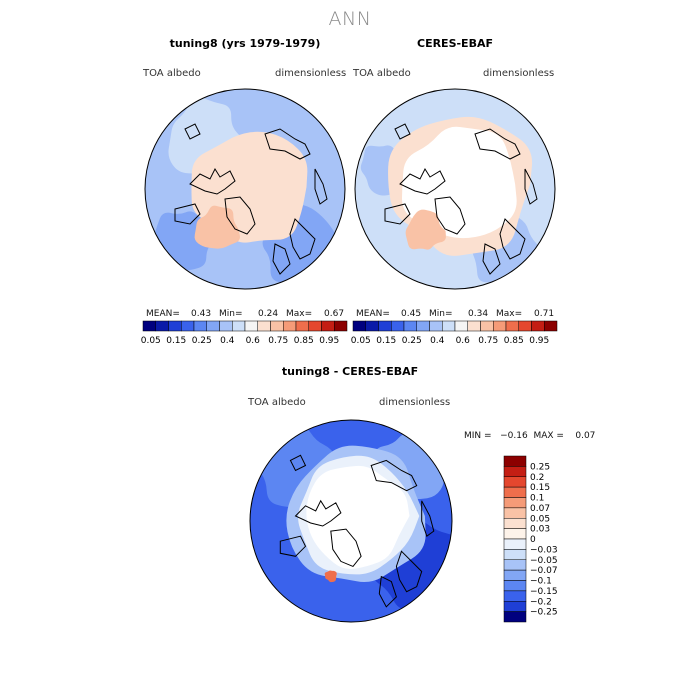  Describe the element at coordinates (299, 314) in the screenshot. I see `panel1-max-label: Max=` at that location.